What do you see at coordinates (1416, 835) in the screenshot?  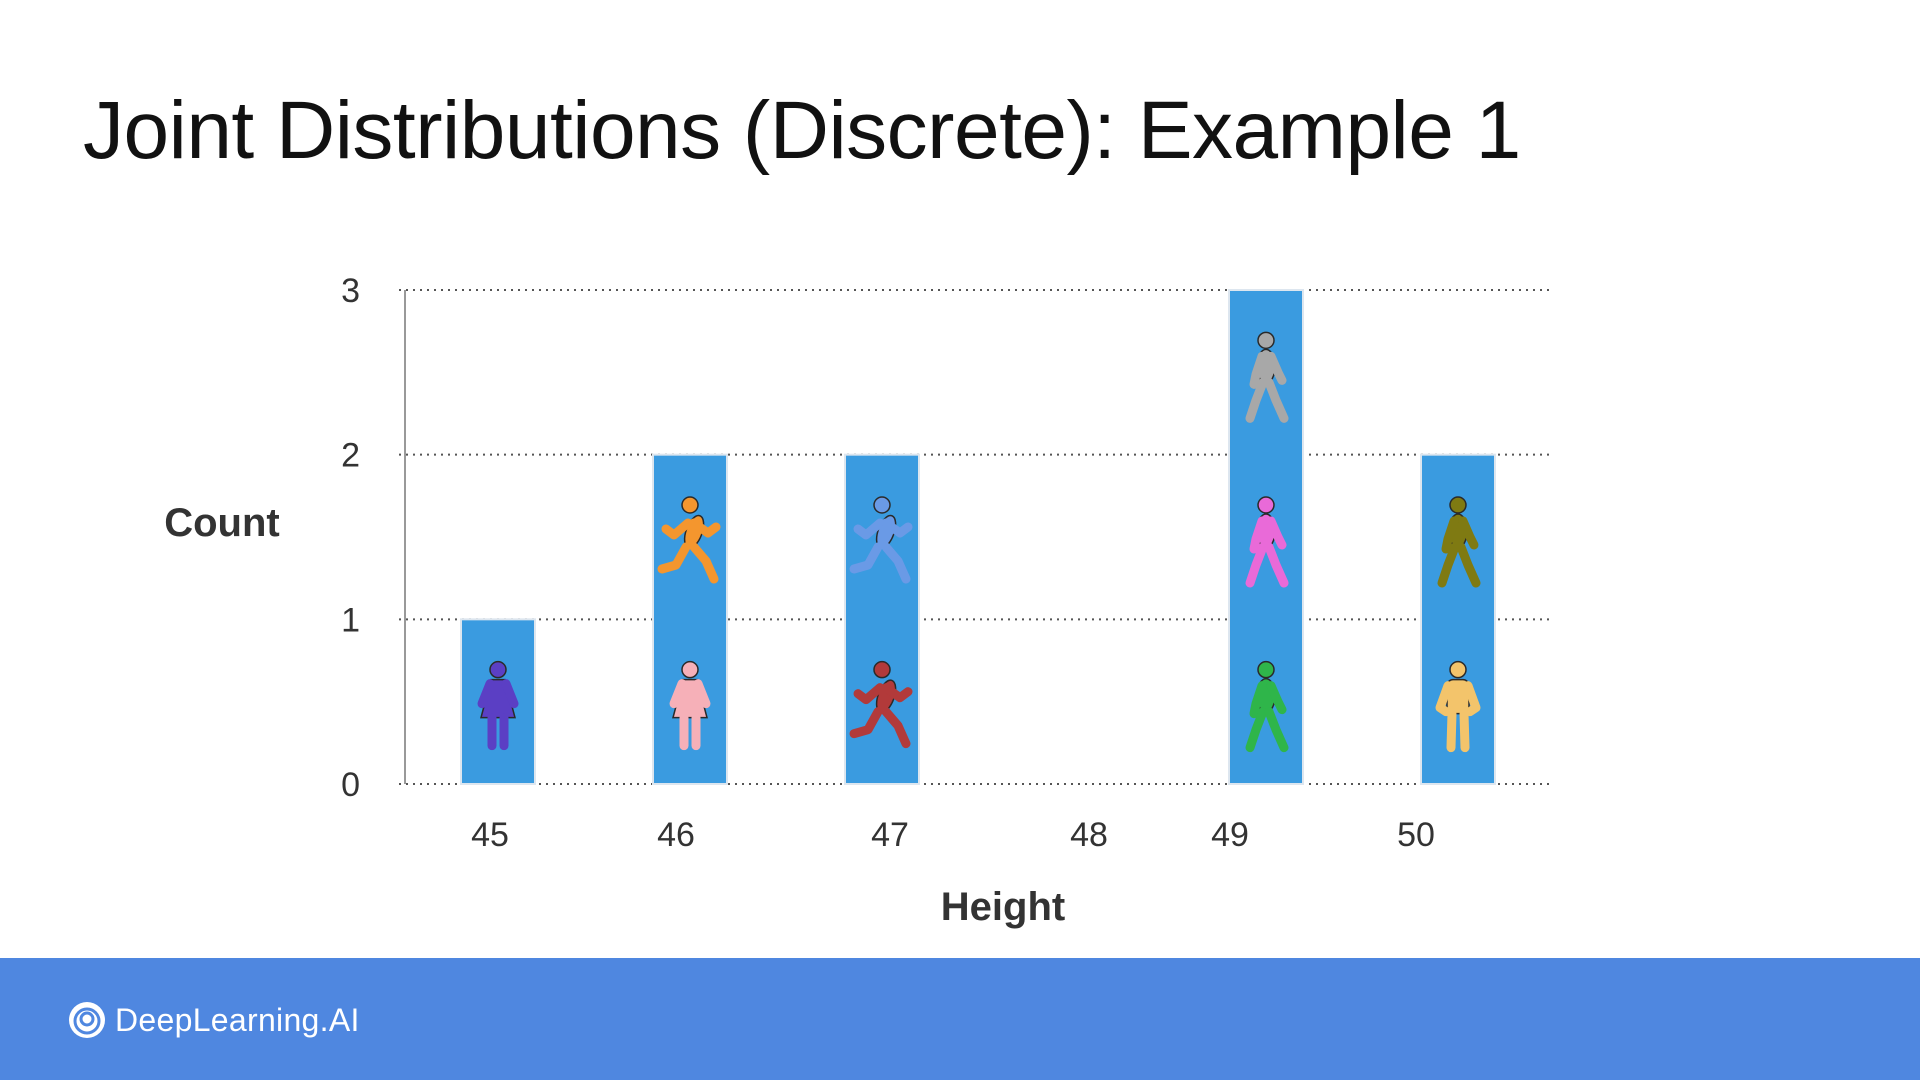 I see `x-tick-label: 50` at bounding box center [1416, 835].